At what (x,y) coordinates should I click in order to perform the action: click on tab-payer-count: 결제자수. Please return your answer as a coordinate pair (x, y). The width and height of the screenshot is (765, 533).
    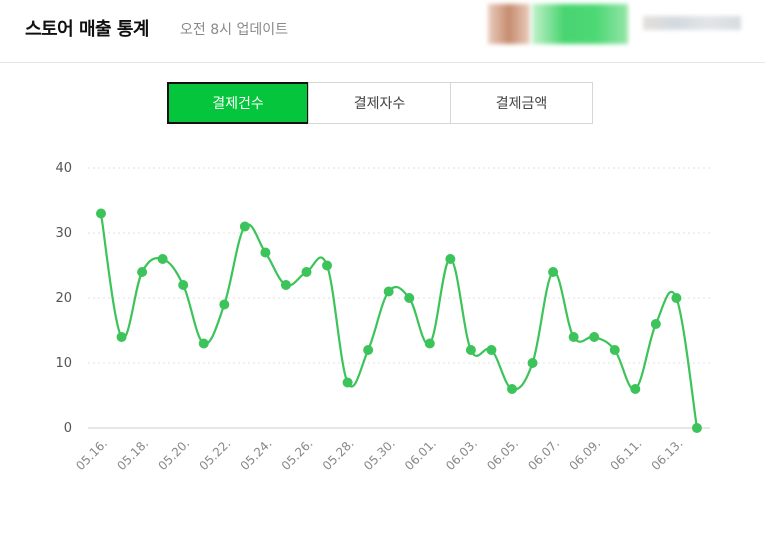
    Looking at the image, I should click on (379, 103).